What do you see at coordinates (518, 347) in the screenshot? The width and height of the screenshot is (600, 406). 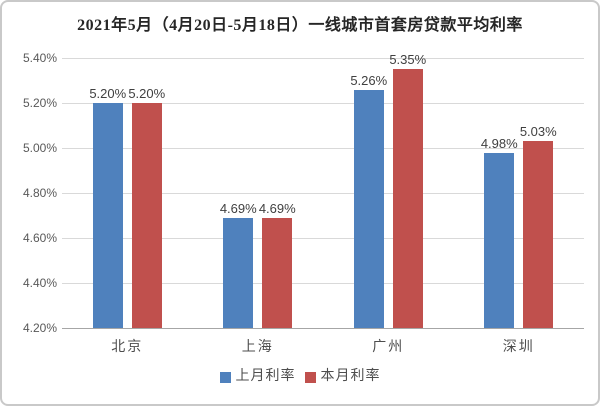 I see `x-axis-label: 深圳` at bounding box center [518, 347].